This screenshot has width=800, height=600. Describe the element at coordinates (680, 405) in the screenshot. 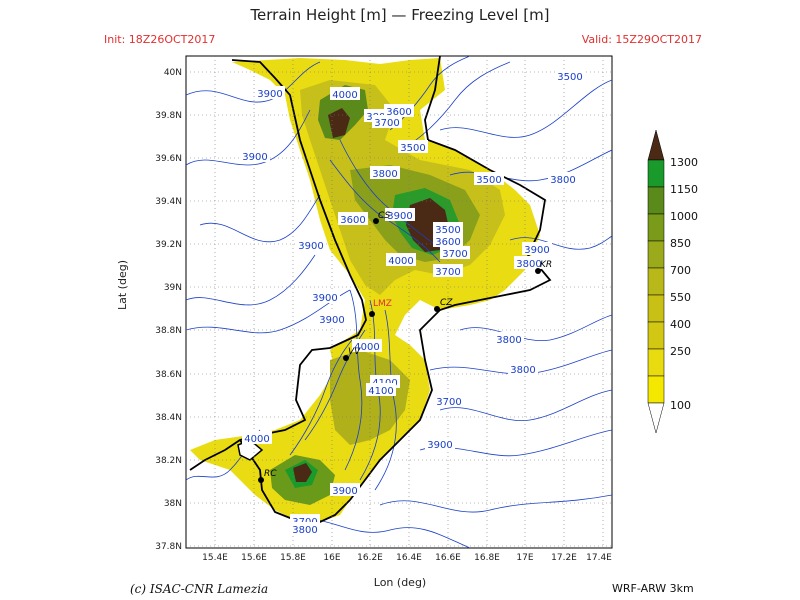

I see `legend-label: 100` at that location.